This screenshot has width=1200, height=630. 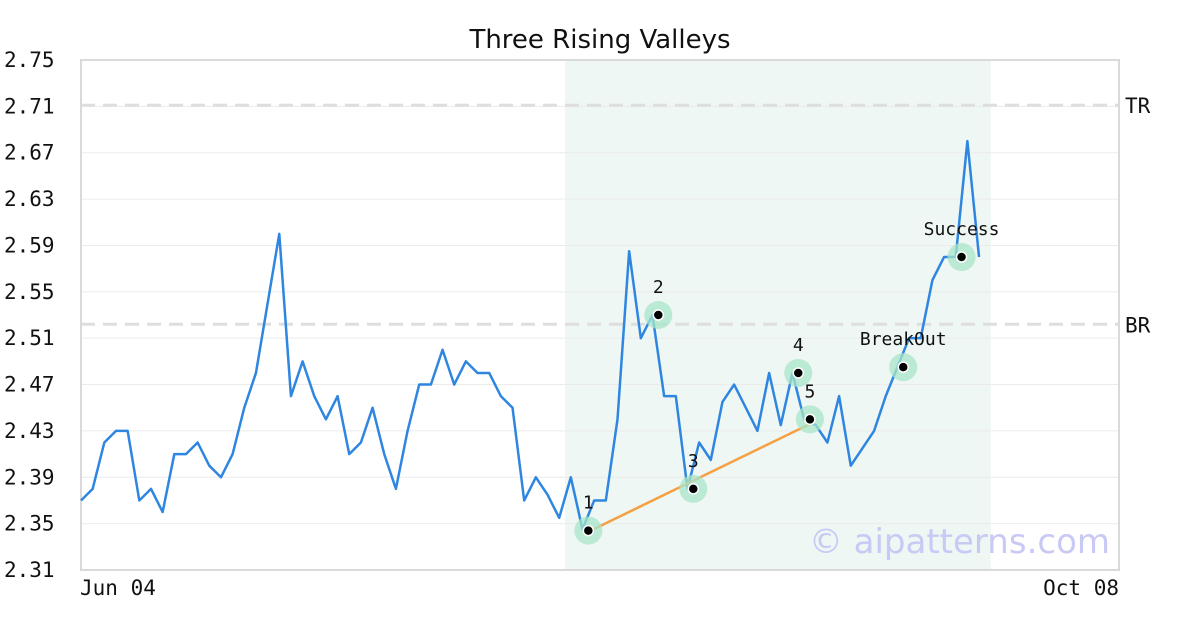 What do you see at coordinates (29, 245) in the screenshot?
I see `y-tick-label: 2.59` at bounding box center [29, 245].